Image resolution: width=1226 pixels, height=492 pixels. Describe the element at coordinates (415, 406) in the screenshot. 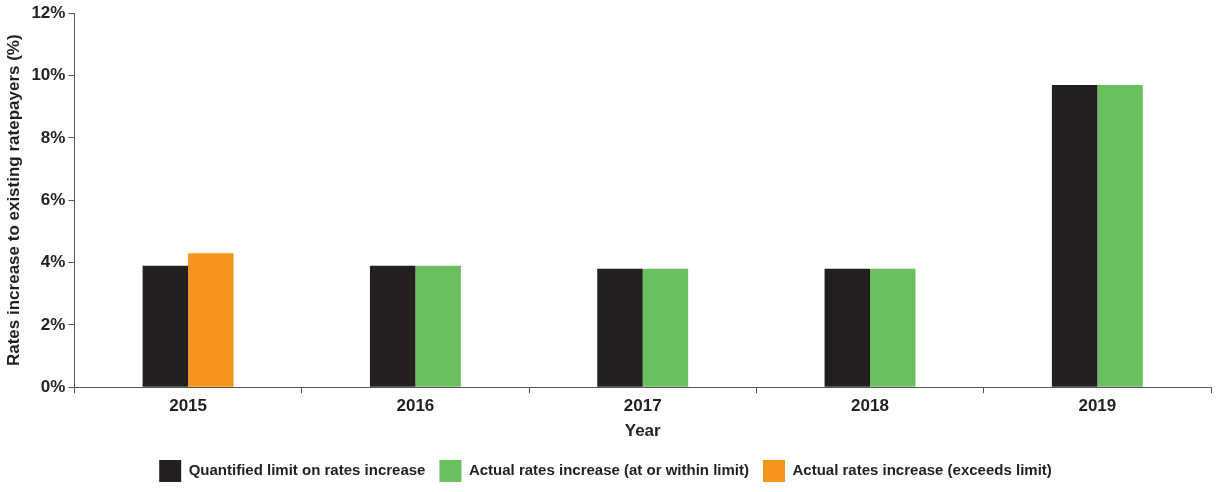

I see `x-tick-label: 2016` at that location.